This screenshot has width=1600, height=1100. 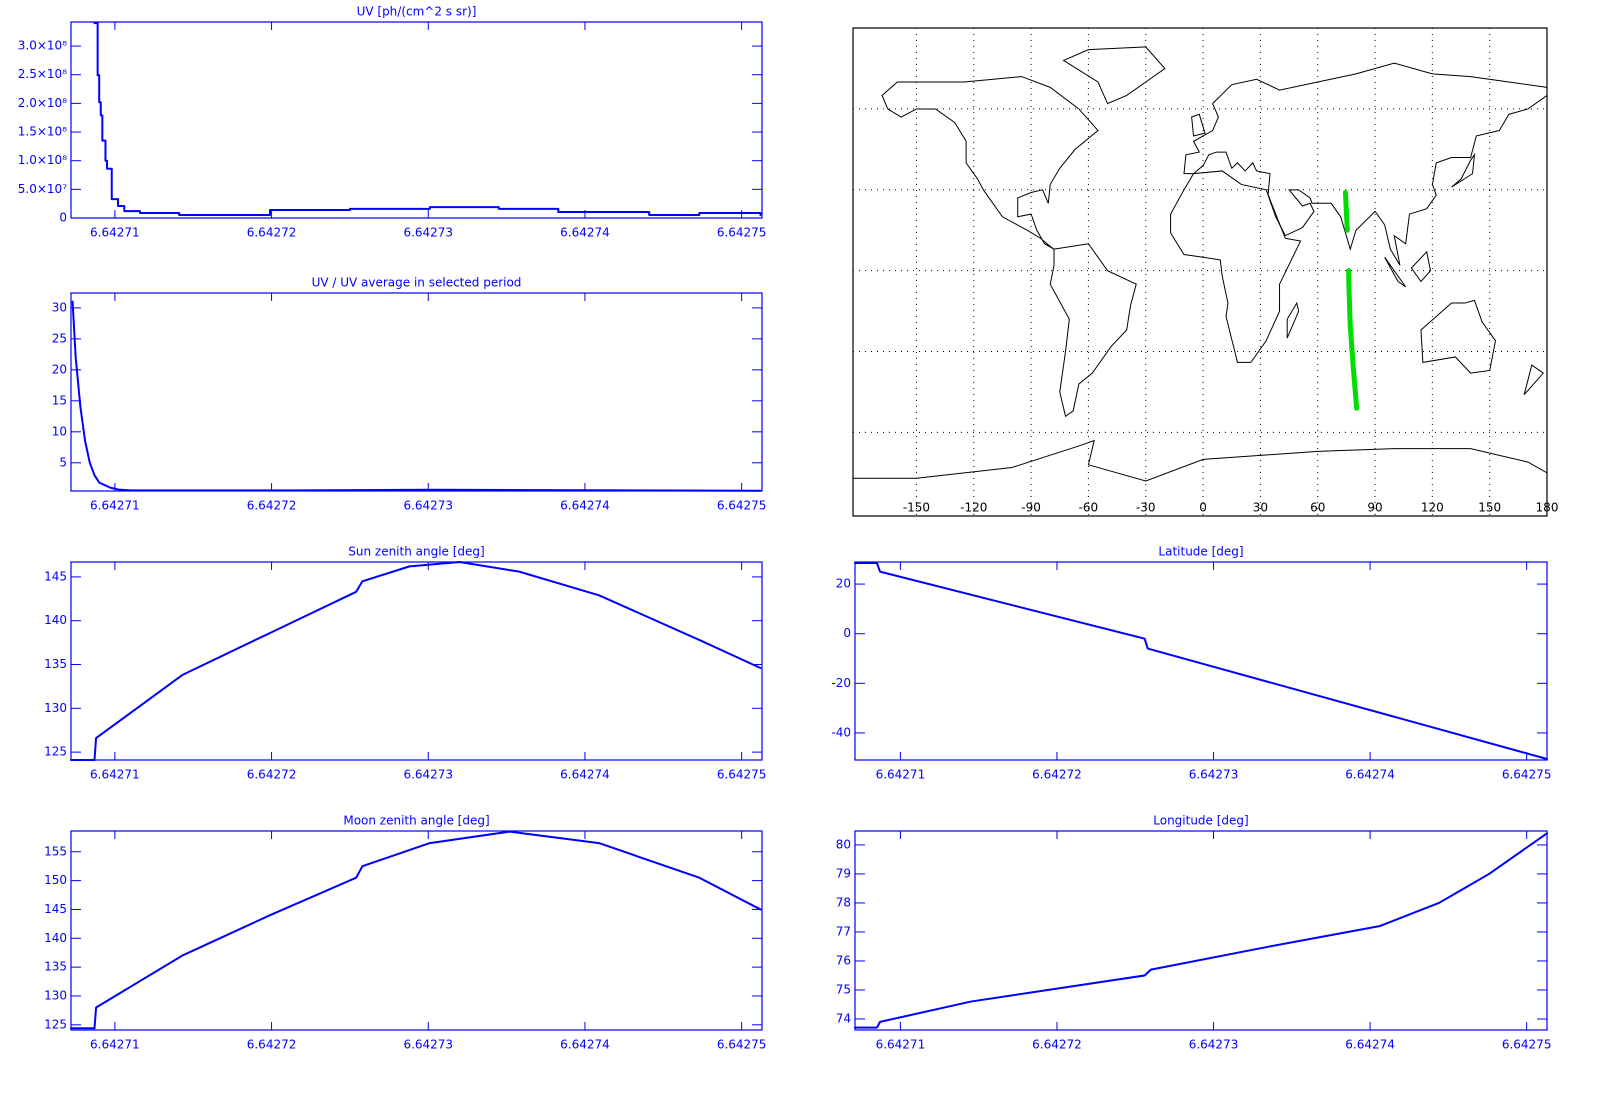 I want to click on x-tick-label: 30, so click(x=1260, y=508).